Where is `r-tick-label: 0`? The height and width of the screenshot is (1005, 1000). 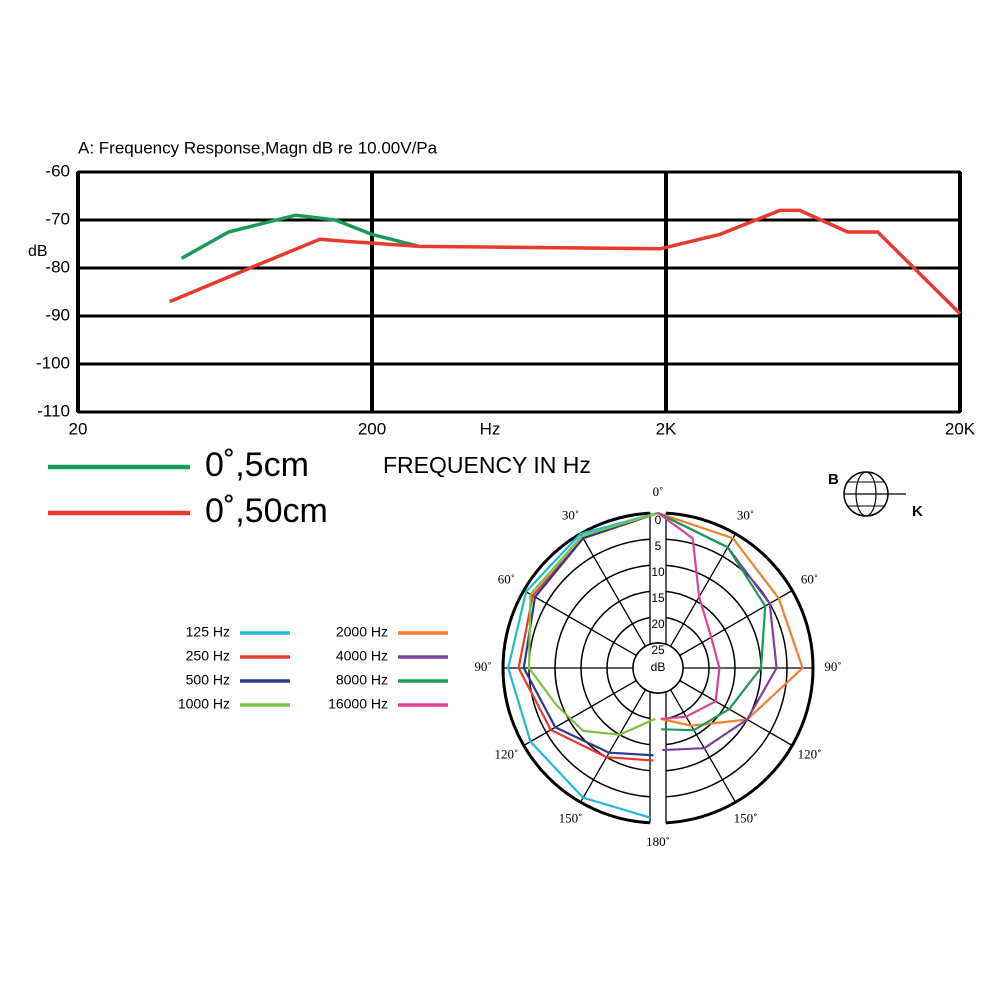
r-tick-label: 0 is located at coordinates (658, 520).